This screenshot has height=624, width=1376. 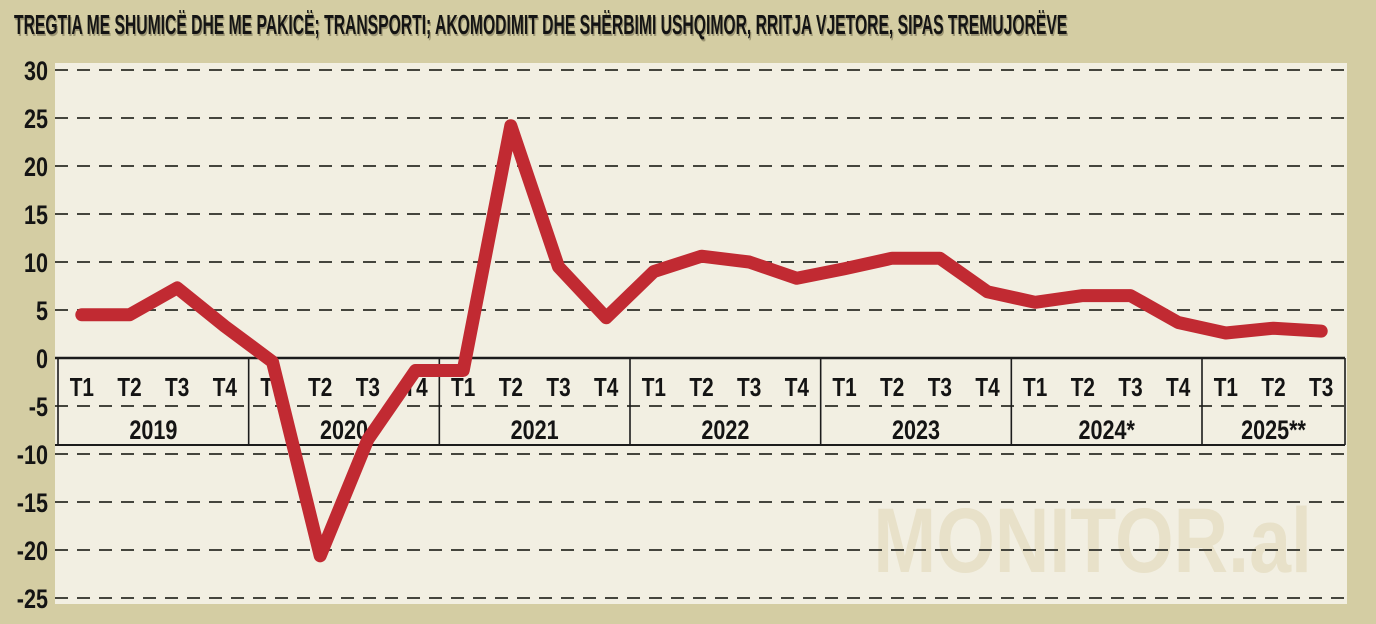 I want to click on year-label: 2020, so click(x=344, y=431).